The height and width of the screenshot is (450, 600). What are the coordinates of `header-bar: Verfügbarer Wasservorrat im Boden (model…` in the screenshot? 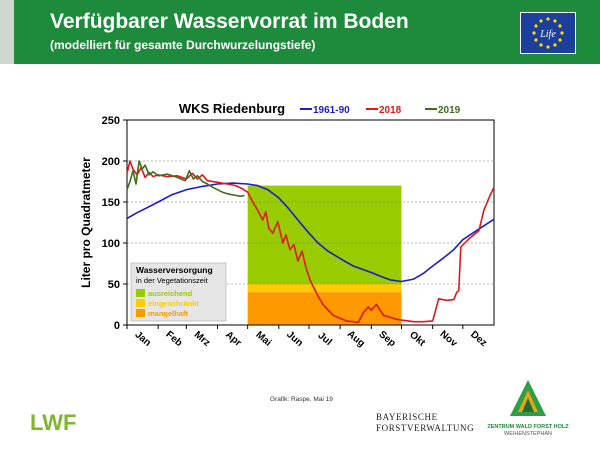 It's located at (300, 32).